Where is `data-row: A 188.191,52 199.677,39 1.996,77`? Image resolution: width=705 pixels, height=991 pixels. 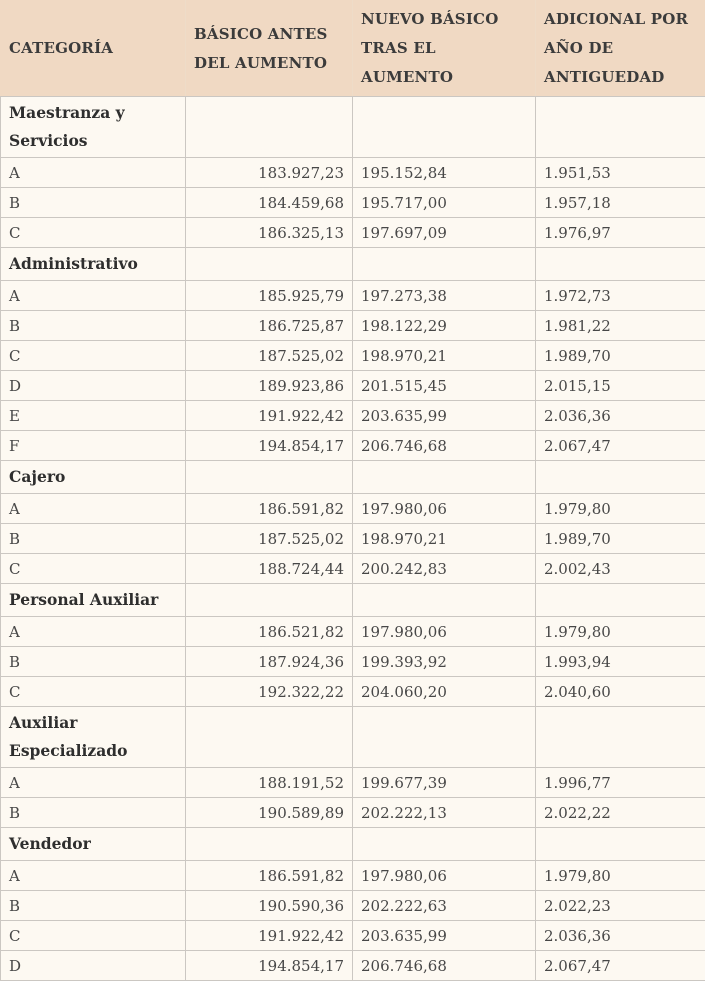 data-row: A 188.191,52 199.677,39 1.996,77 is located at coordinates (352, 782).